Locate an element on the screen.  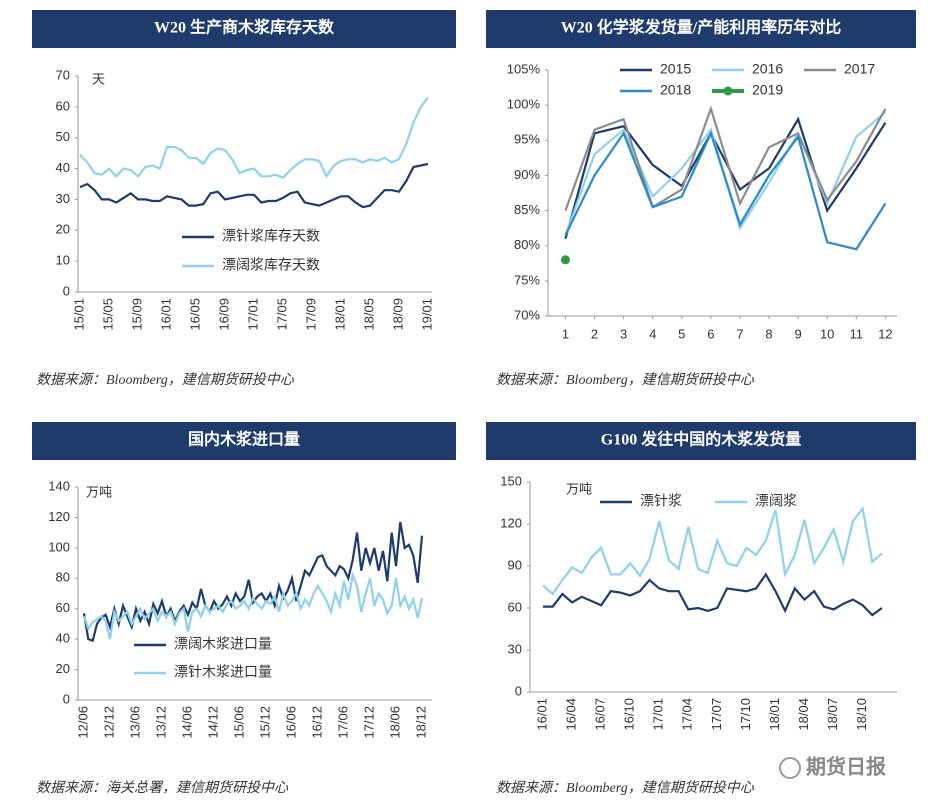
x-tick-label: 15/06 is located at coordinates (238, 722).